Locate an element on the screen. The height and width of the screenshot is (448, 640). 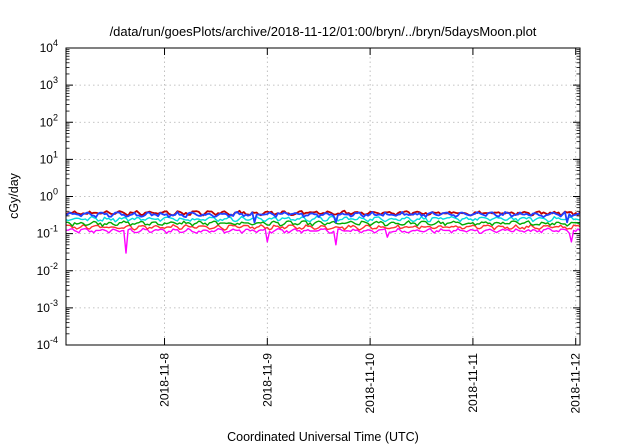
y-tick-label: 10⁻¹ is located at coordinates (47, 232).